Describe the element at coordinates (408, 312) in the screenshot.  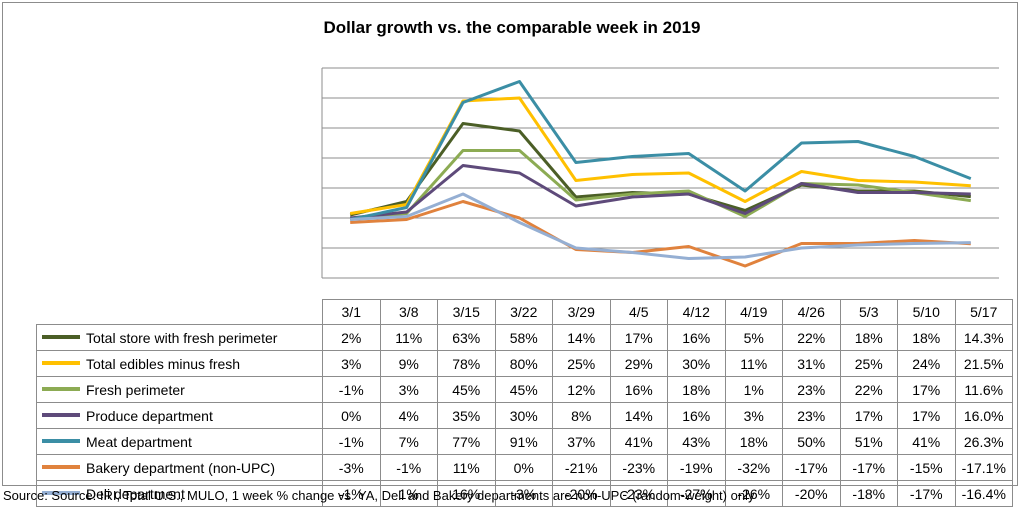
I see `x-tick-label: 3/8` at that location.